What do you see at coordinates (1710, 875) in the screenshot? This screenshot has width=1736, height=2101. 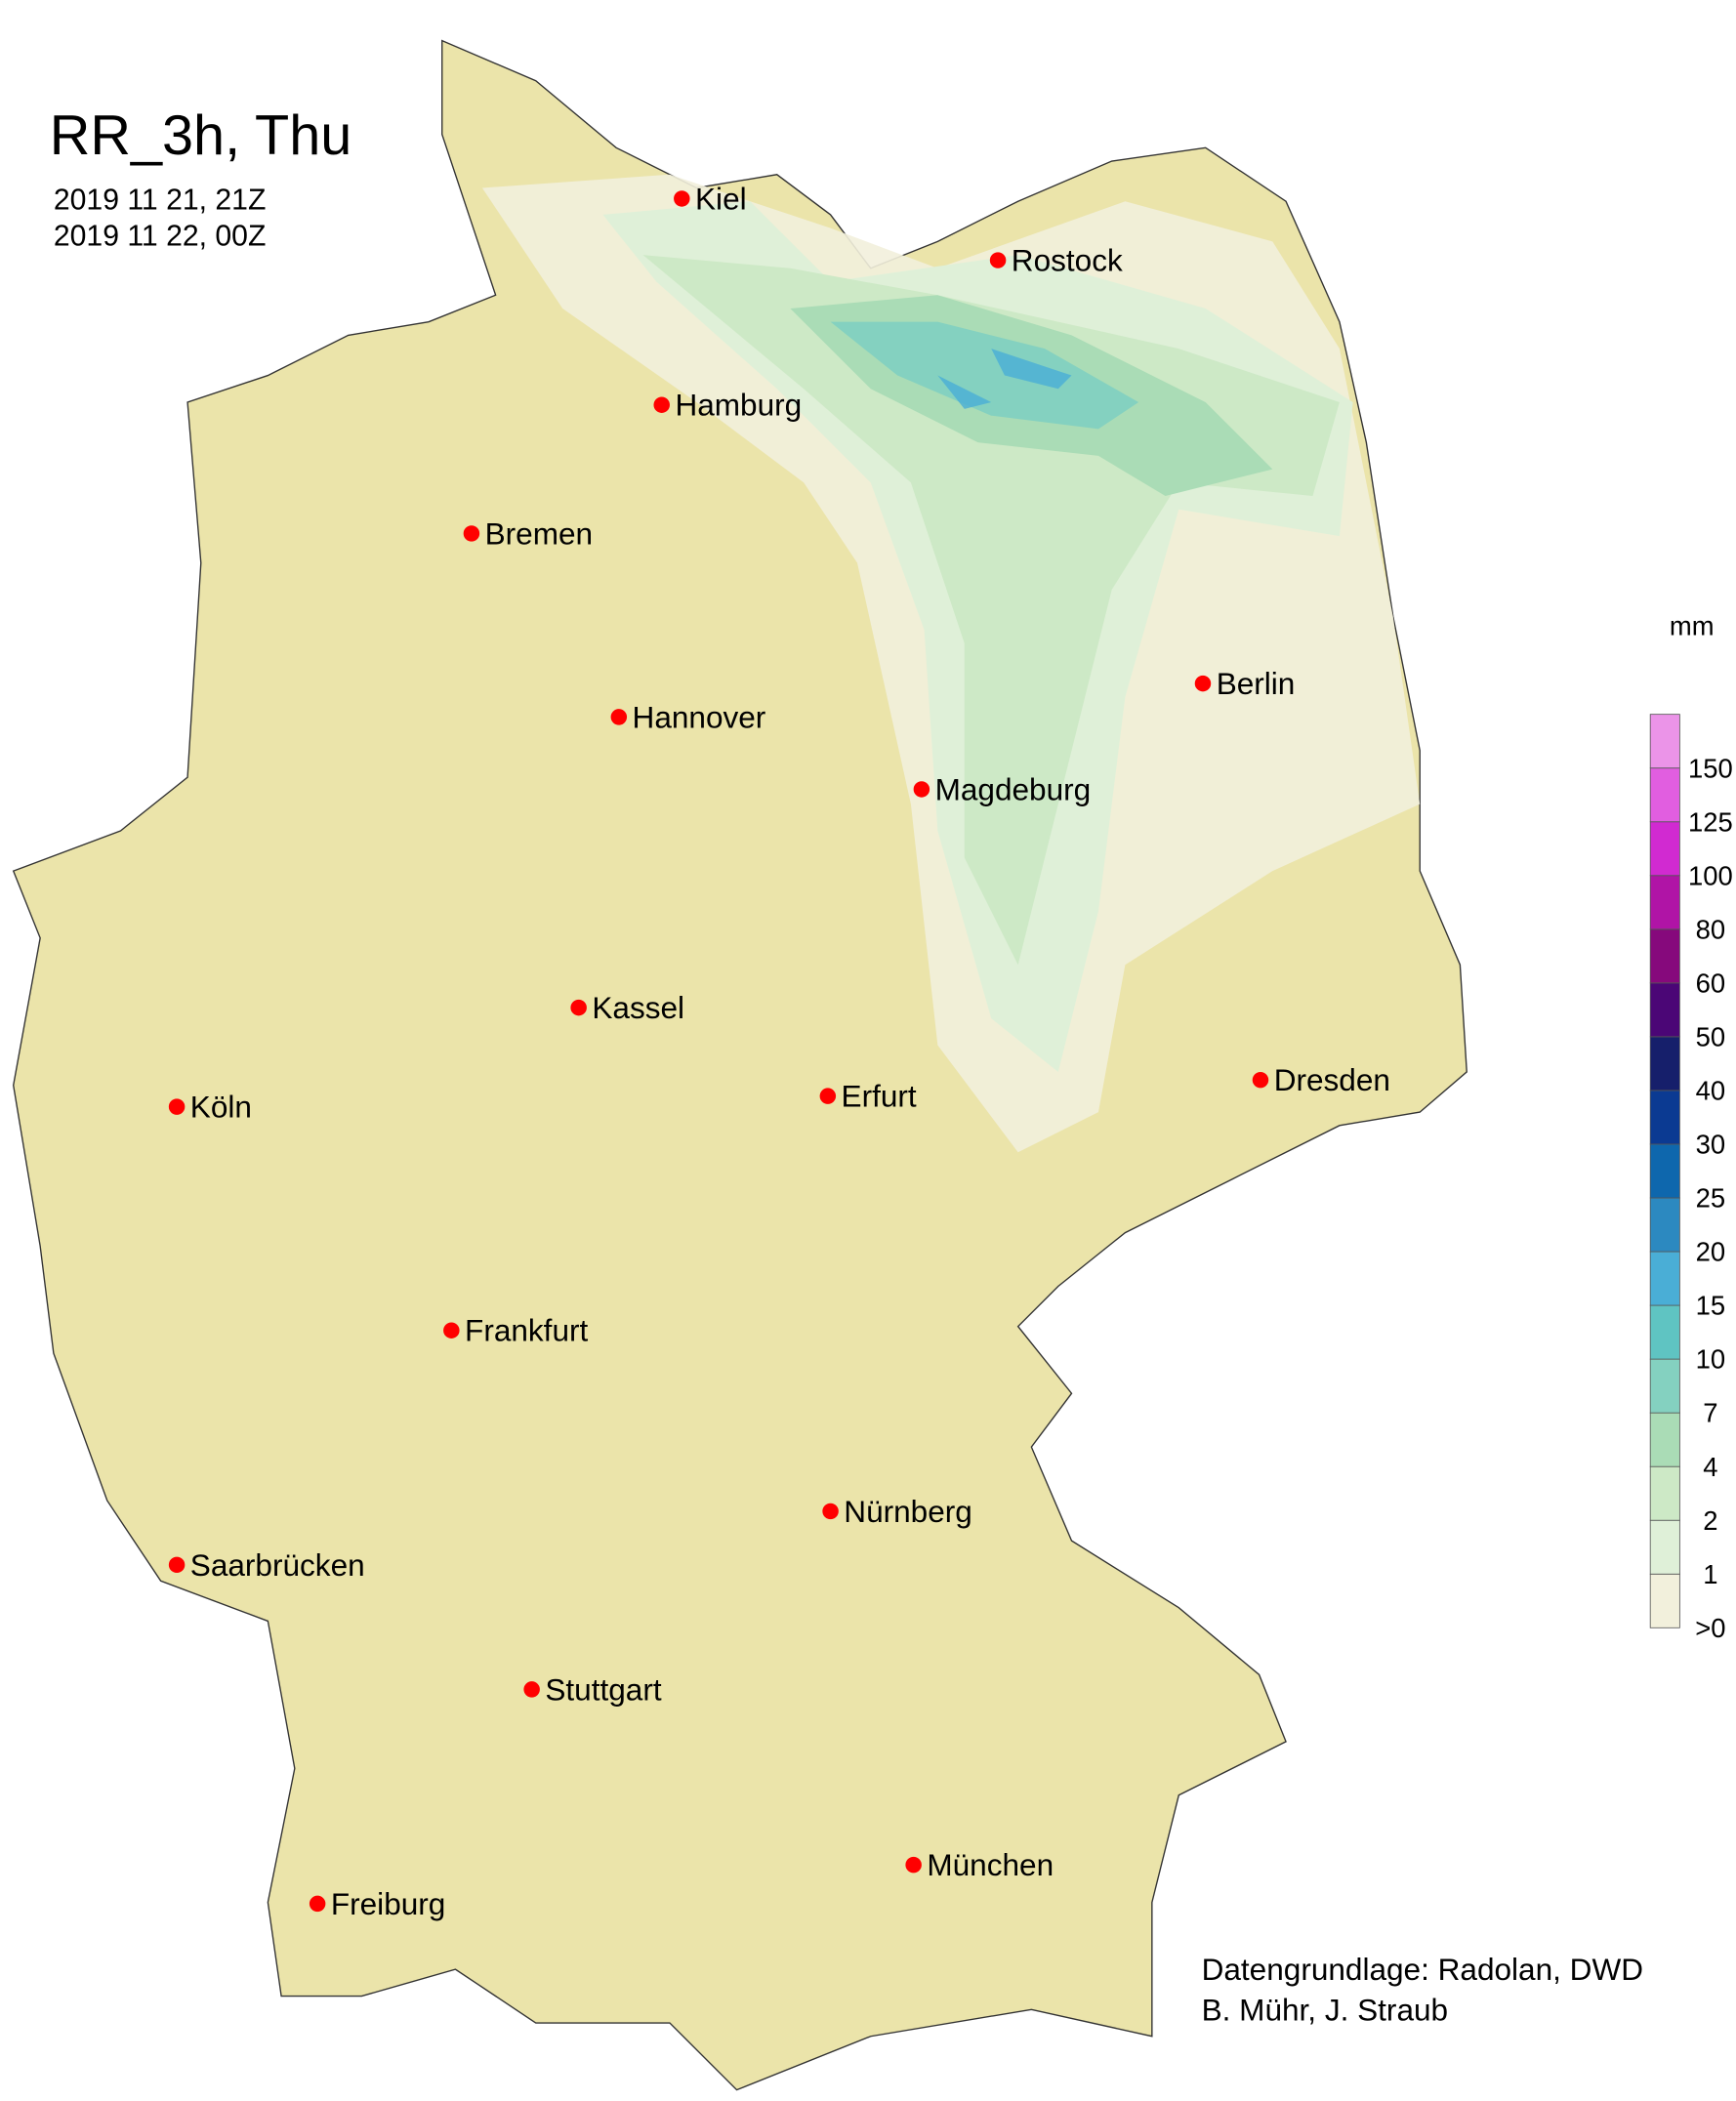 I see `legend-label: 100` at bounding box center [1710, 875].